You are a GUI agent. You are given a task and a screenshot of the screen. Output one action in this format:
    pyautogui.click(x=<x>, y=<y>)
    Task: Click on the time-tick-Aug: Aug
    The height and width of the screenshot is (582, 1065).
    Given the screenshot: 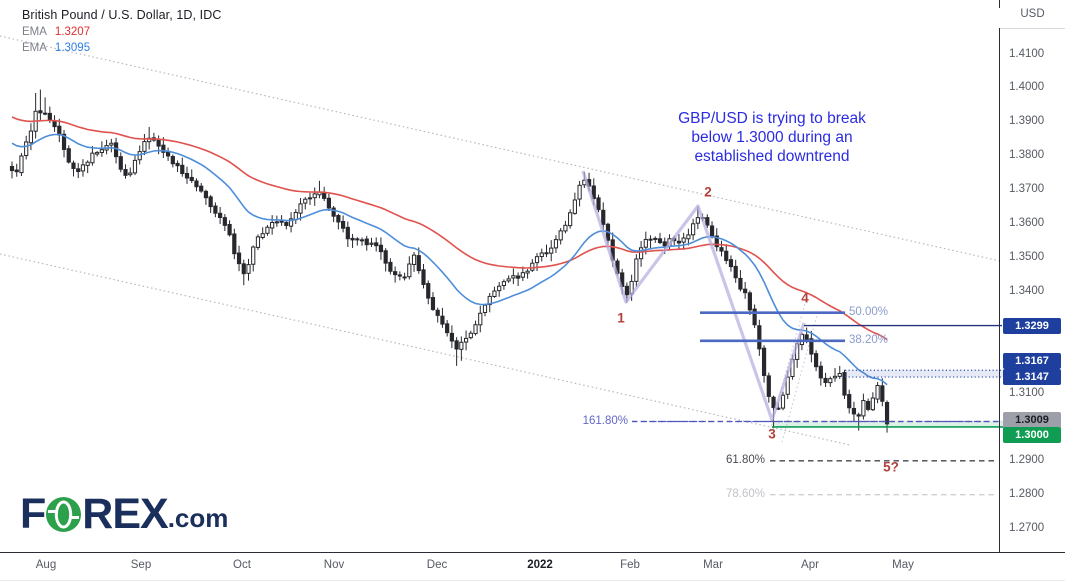 What is the action you would take?
    pyautogui.click(x=46, y=565)
    